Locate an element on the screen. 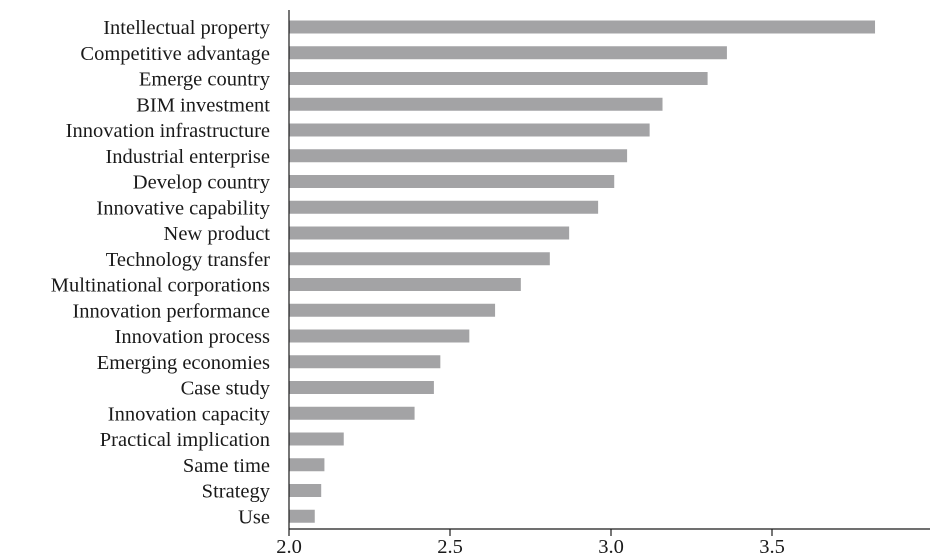 The width and height of the screenshot is (933, 556). category-label: Innovation process is located at coordinates (192, 337).